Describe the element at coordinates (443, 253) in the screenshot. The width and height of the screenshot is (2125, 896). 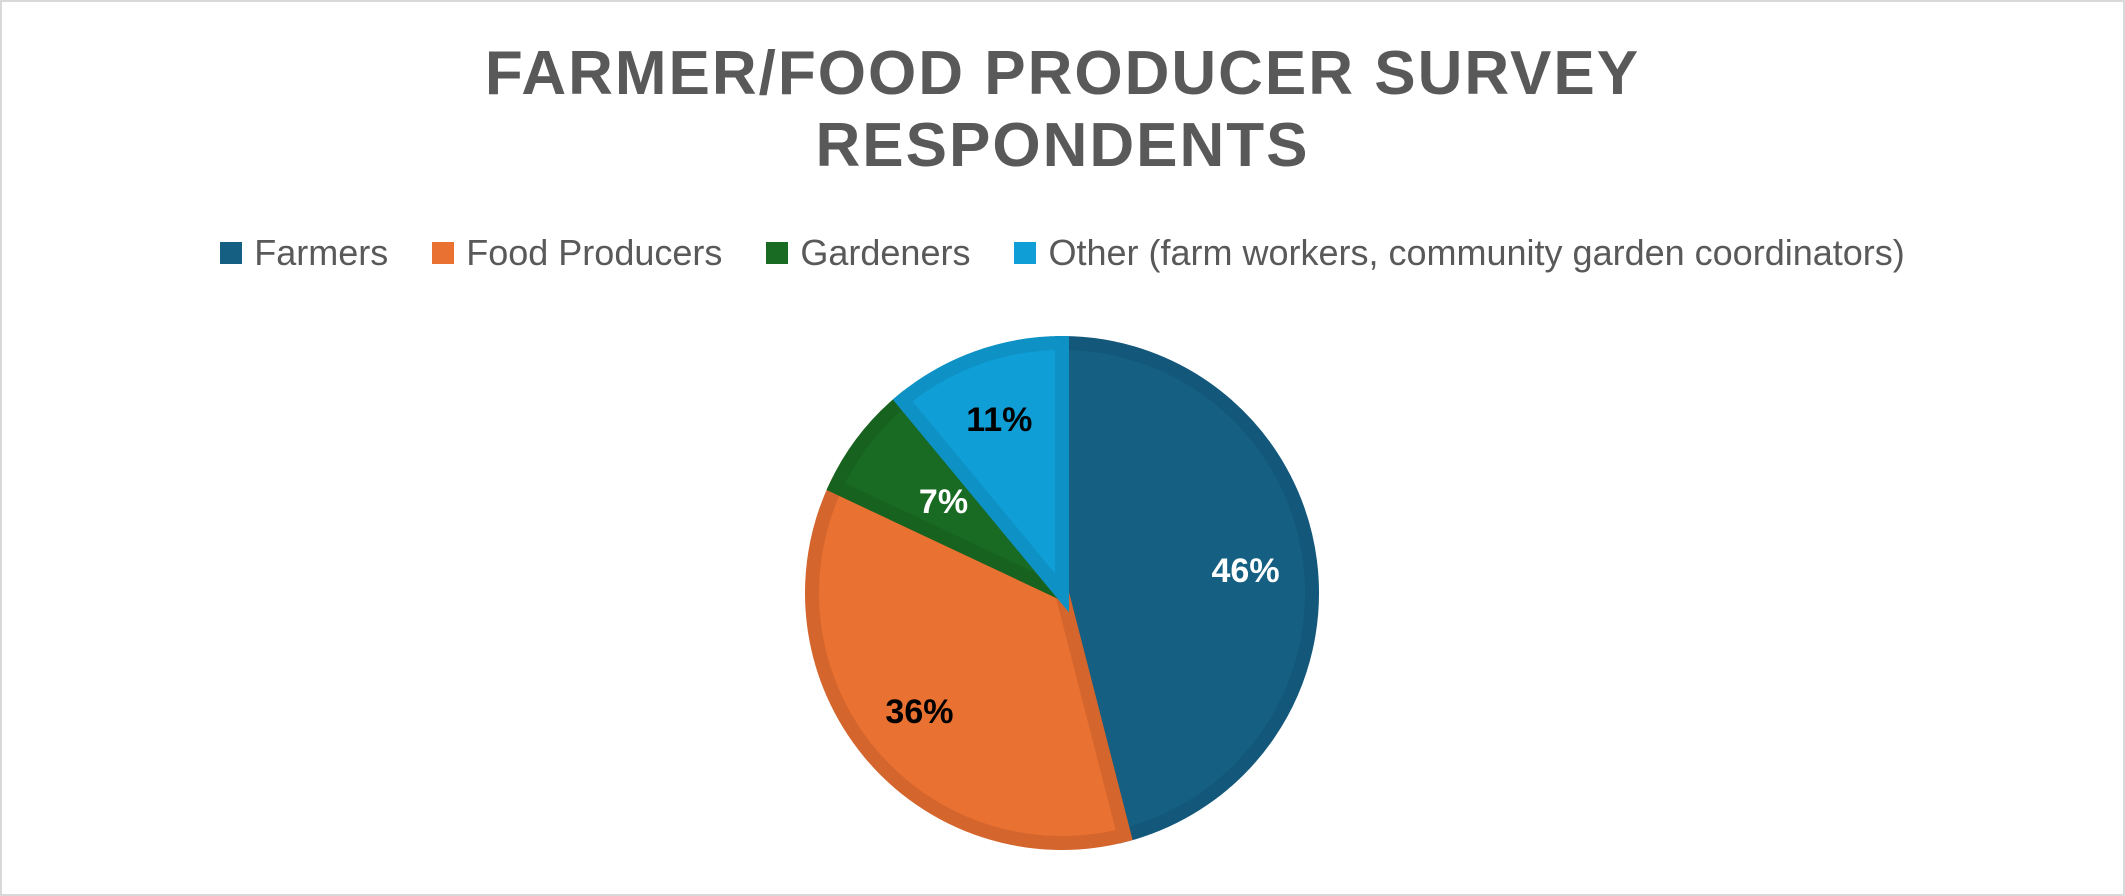
I see `legend-swatch-food-producers` at that location.